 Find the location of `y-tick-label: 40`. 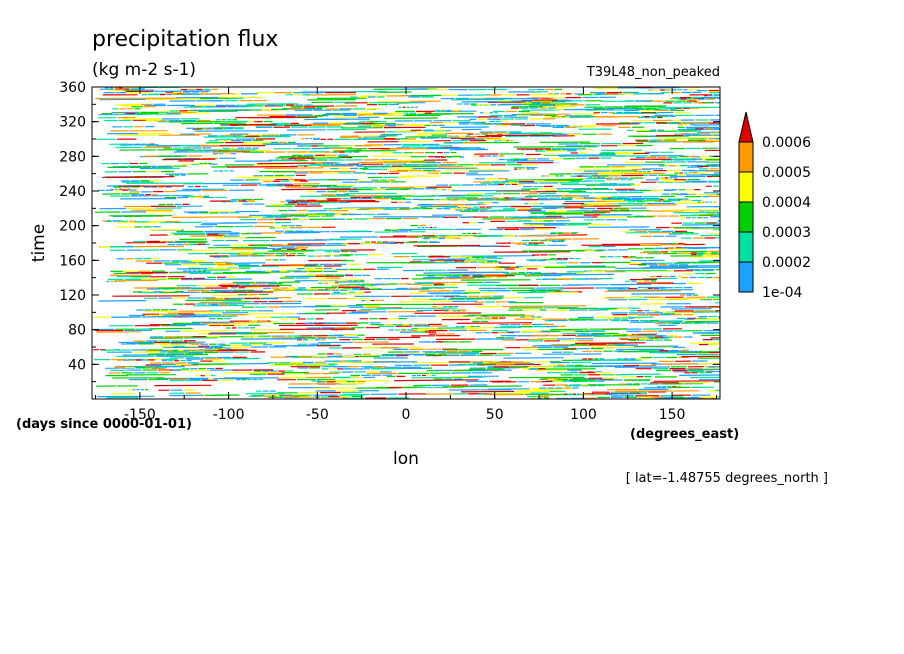

y-tick-label: 40 is located at coordinates (77, 365).